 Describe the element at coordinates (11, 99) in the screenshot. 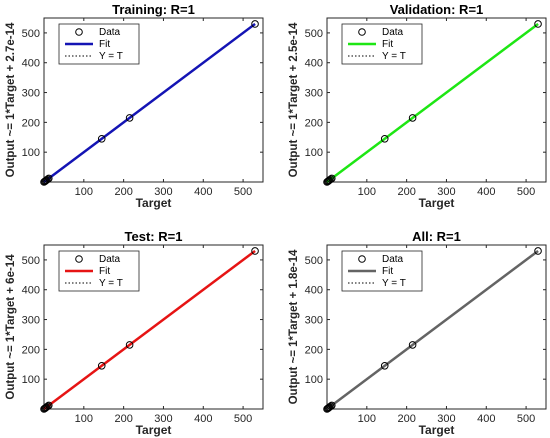

I see `y-axis-label: Output ~= 1*Target + 2.7e-14` at that location.